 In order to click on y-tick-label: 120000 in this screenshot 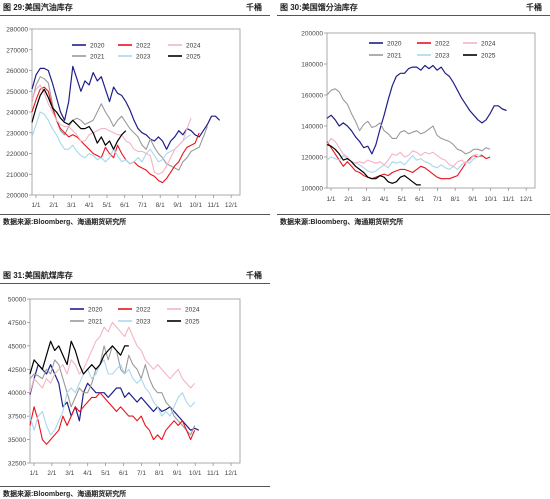, I will do `click(312, 158)`.